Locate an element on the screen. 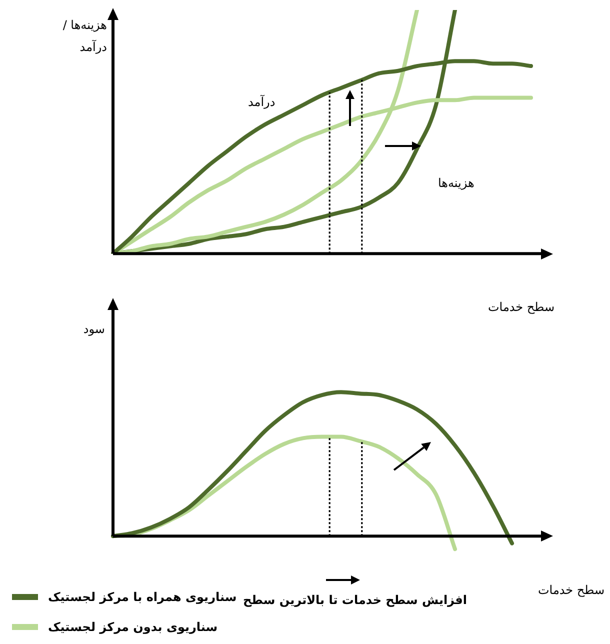 This screenshot has width=610, height=644. text: افزایش سطح خدمات تا بالاترین سطح is located at coordinates (355, 600).